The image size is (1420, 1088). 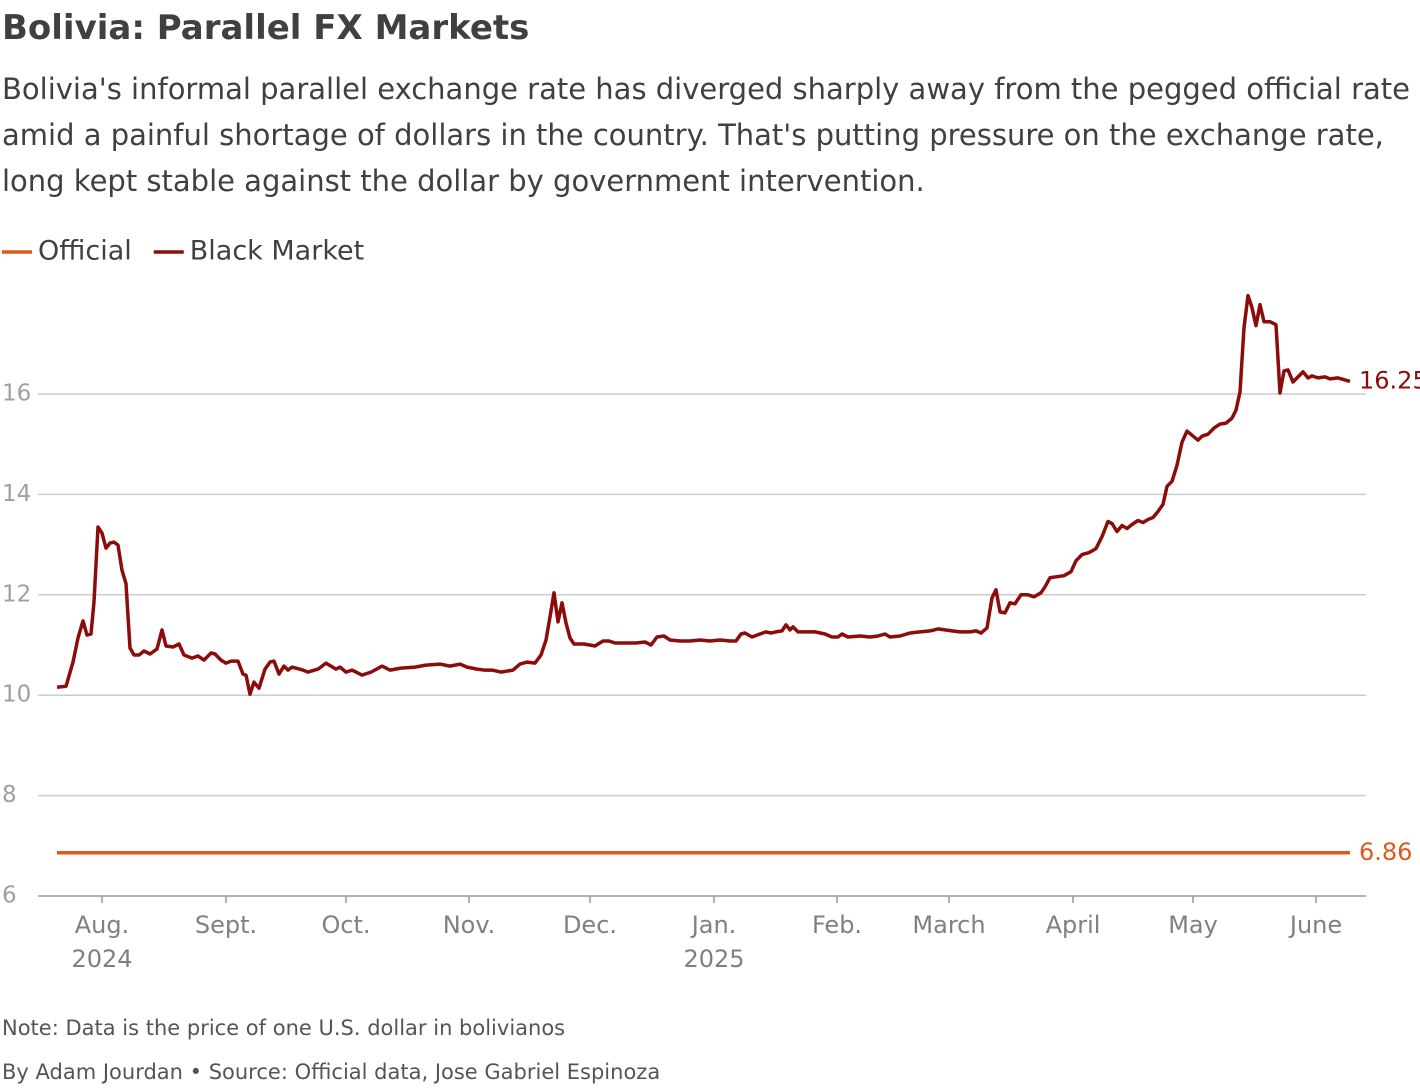 What do you see at coordinates (16, 695) in the screenshot?
I see `y-tick-label: 10` at bounding box center [16, 695].